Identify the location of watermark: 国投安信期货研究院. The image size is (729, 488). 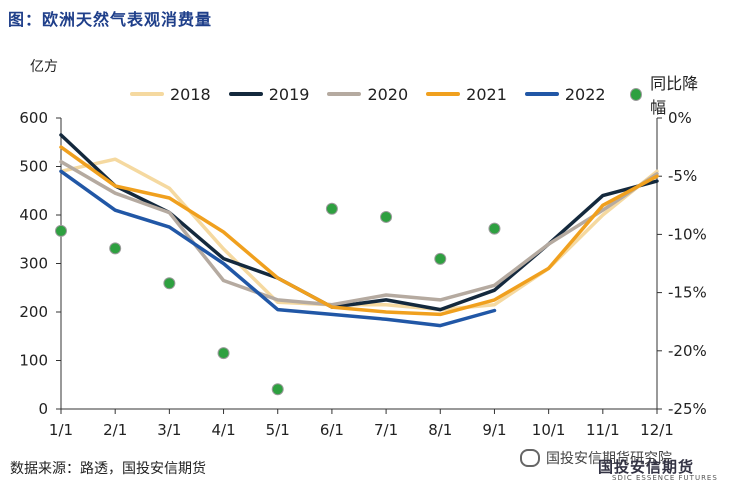
(596, 458).